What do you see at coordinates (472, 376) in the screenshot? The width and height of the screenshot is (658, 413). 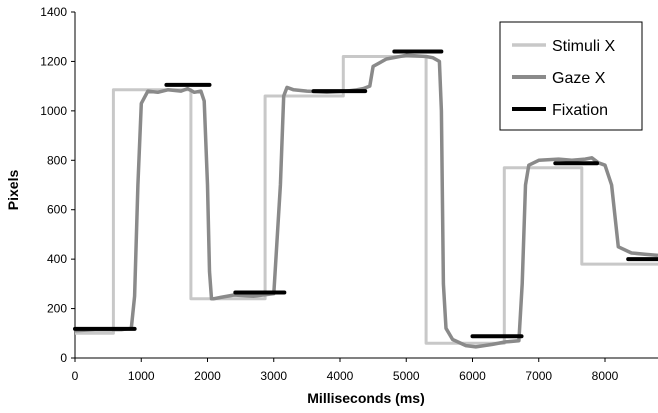 I see `x-tick-label: 6000` at bounding box center [472, 376].